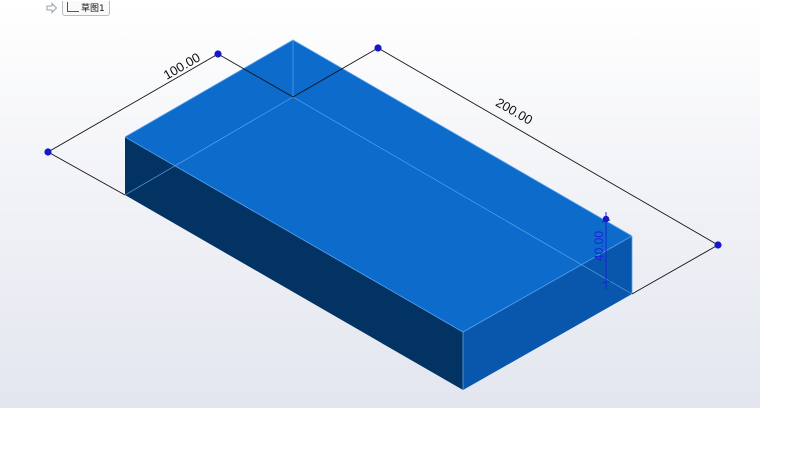 The height and width of the screenshot is (450, 800). What do you see at coordinates (718, 245) in the screenshot?
I see `length-dim-handle-right` at bounding box center [718, 245].